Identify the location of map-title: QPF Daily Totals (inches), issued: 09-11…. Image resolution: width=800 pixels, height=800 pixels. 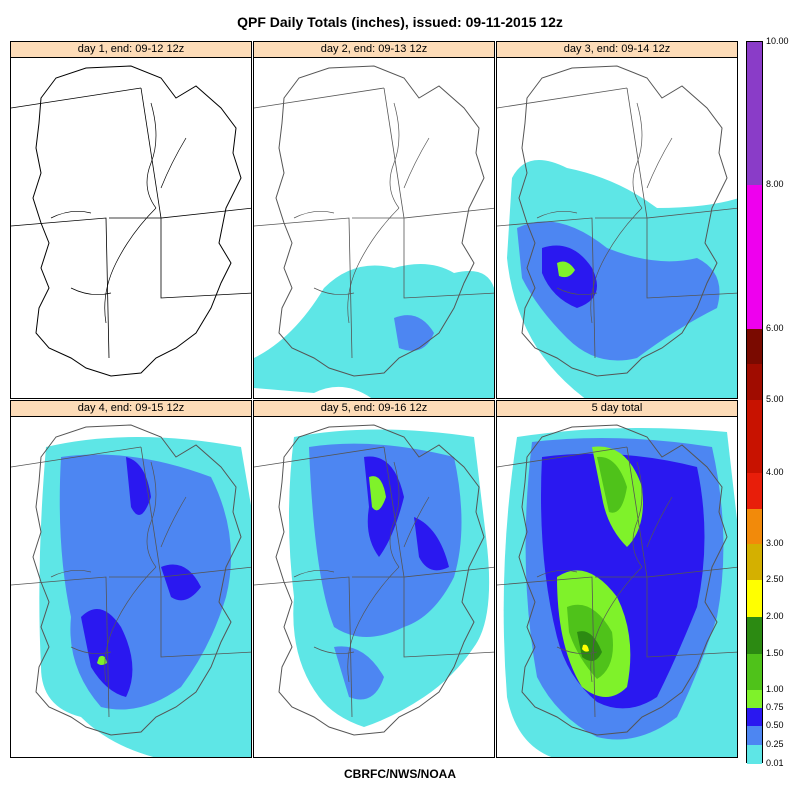
(400, 22).